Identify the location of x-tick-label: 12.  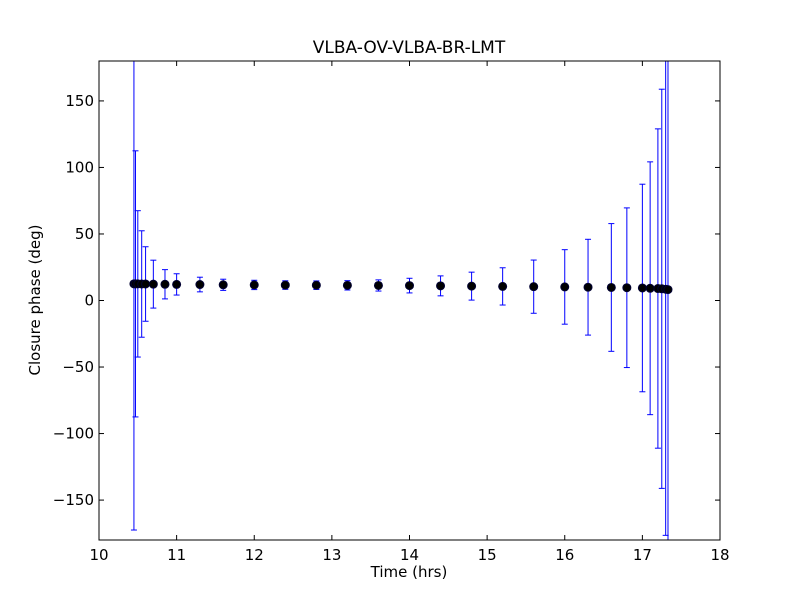
(254, 555).